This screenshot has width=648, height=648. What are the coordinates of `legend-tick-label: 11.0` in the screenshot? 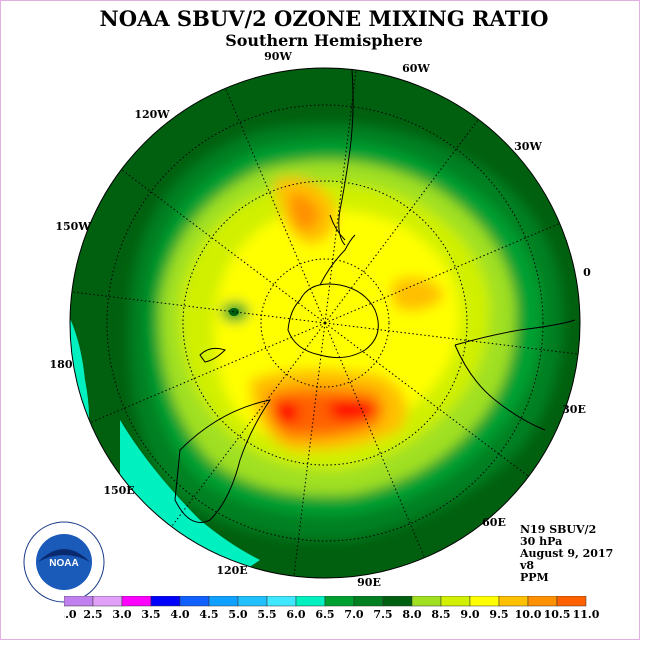 It's located at (586, 614).